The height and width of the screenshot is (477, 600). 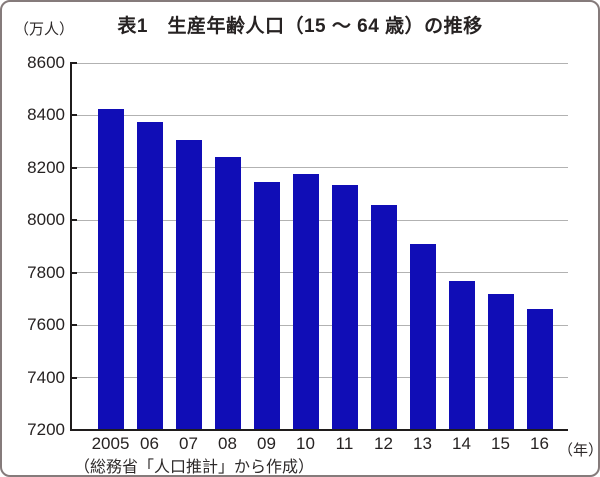 What do you see at coordinates (305, 443) in the screenshot?
I see `x-tick-label: 10` at bounding box center [305, 443].